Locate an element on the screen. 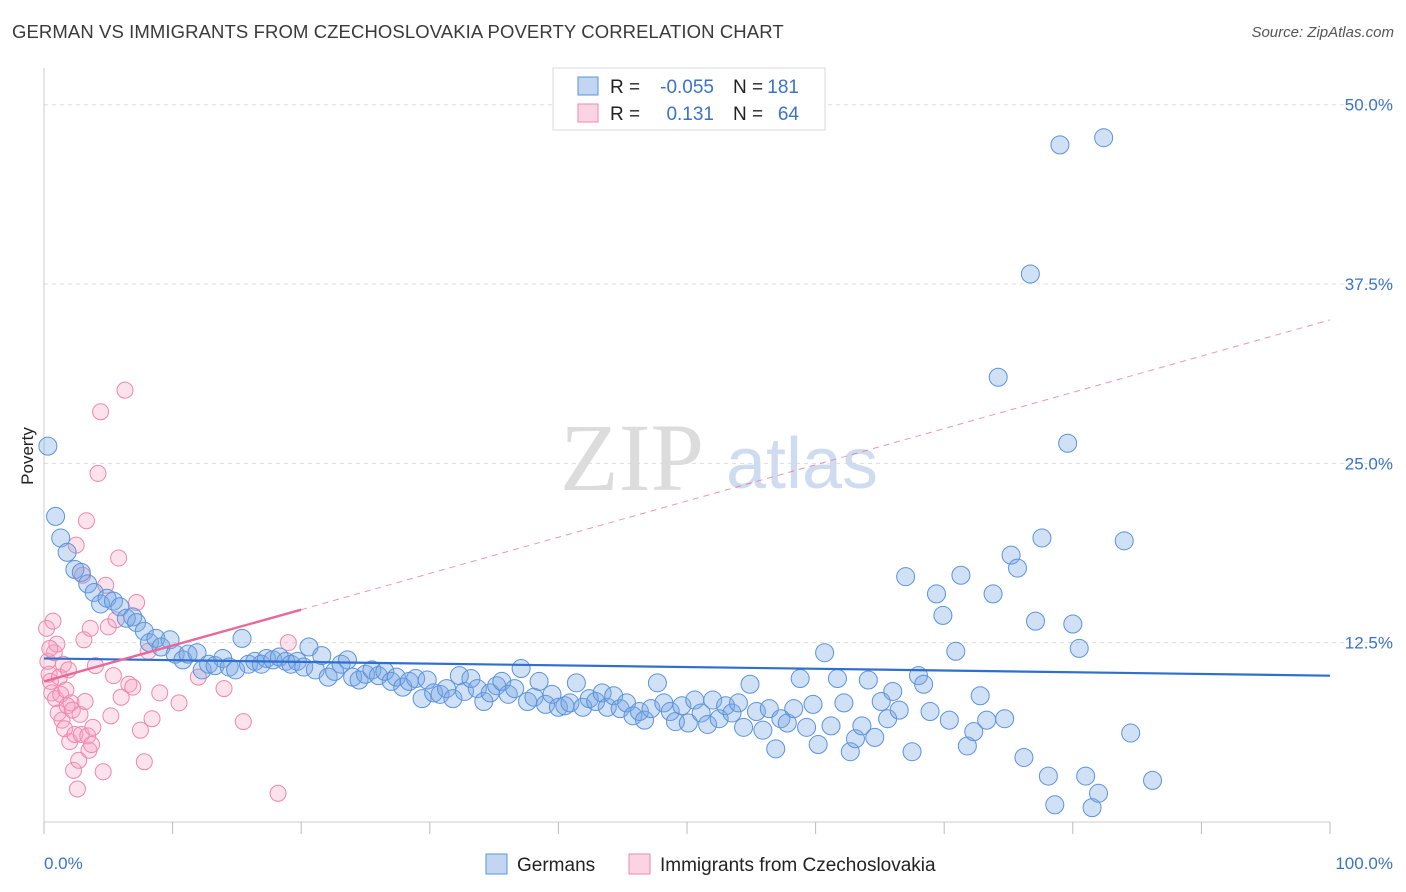  x-tick-label-min: 0.0% is located at coordinates (63, 863).